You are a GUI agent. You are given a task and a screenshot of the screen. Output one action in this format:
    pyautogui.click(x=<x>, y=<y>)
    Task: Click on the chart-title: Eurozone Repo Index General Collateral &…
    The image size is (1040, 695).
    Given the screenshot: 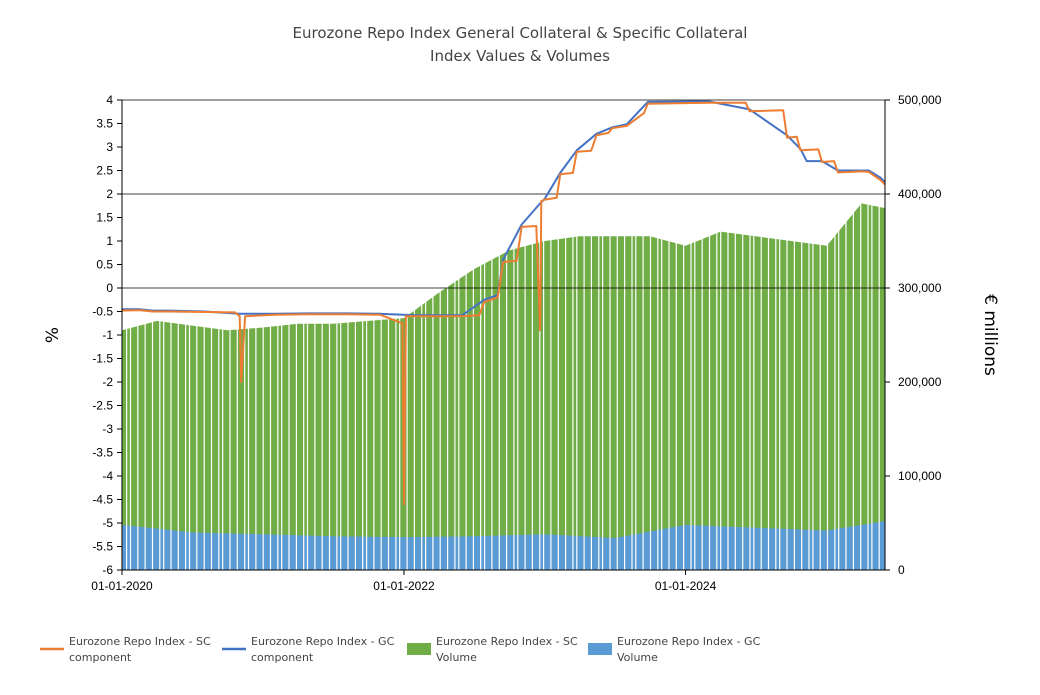 What is the action you would take?
    pyautogui.click(x=520, y=33)
    